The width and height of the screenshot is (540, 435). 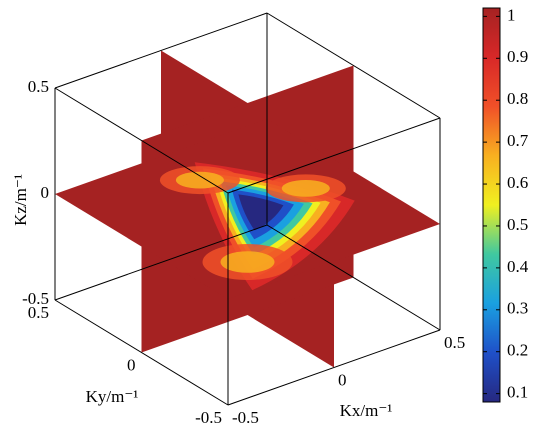 What do you see at coordinates (518, 266) in the screenshot?
I see `colorbar-tick-label: 0.4` at bounding box center [518, 266].